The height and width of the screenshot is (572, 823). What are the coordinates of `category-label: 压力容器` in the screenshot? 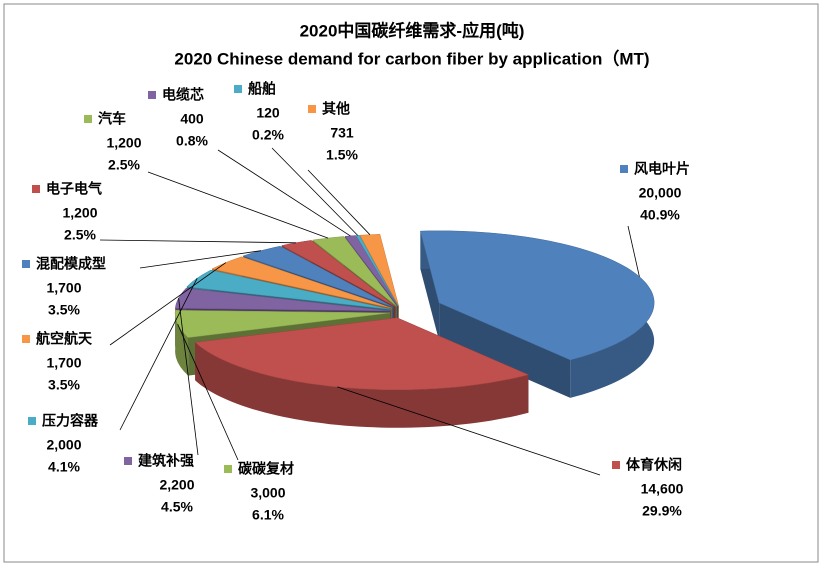 It's located at (70, 421).